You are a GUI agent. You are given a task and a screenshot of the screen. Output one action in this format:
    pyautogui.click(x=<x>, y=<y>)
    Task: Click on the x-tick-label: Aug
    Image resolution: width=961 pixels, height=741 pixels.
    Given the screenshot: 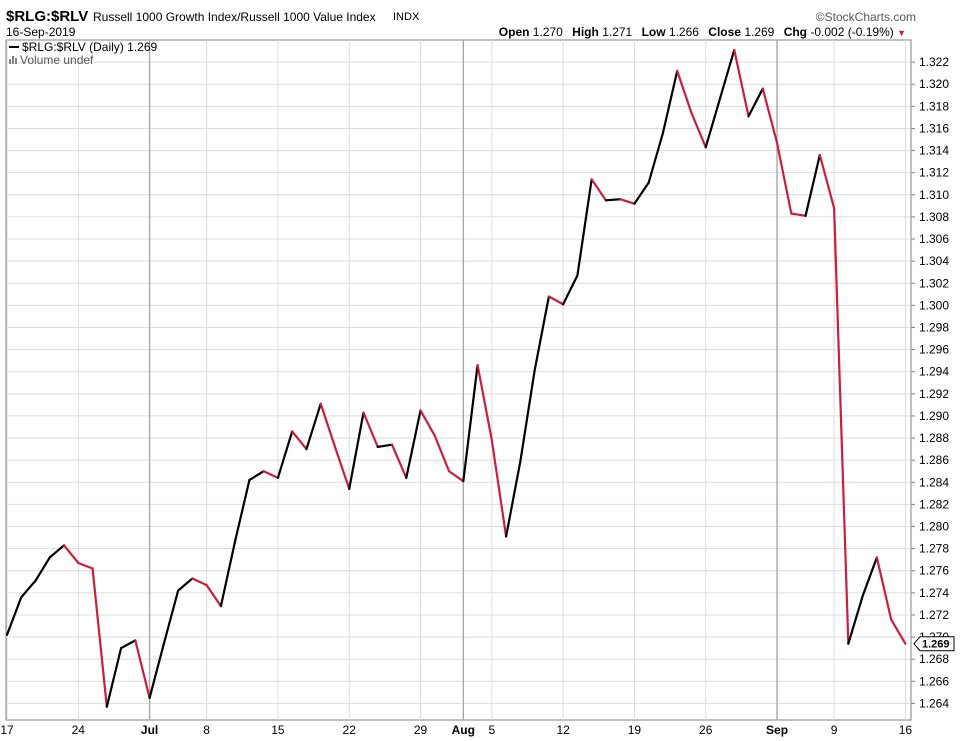 What is the action you would take?
    pyautogui.click(x=463, y=730)
    